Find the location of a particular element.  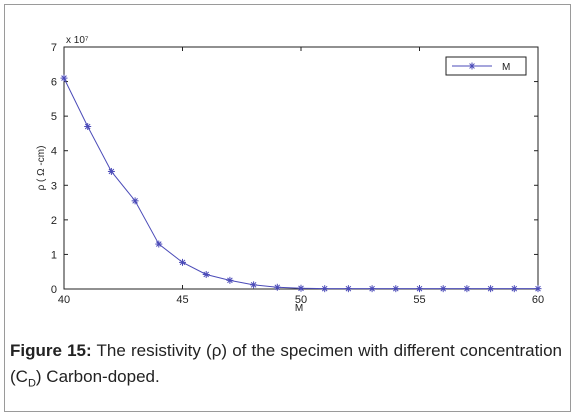

y-tick-label: 5 is located at coordinates (54, 117).